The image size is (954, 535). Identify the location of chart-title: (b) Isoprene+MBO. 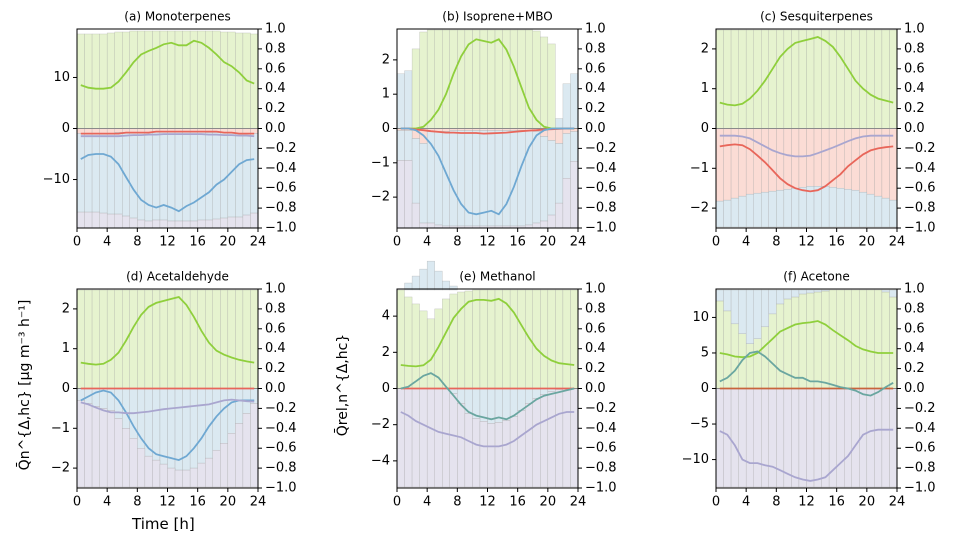
(497, 17).